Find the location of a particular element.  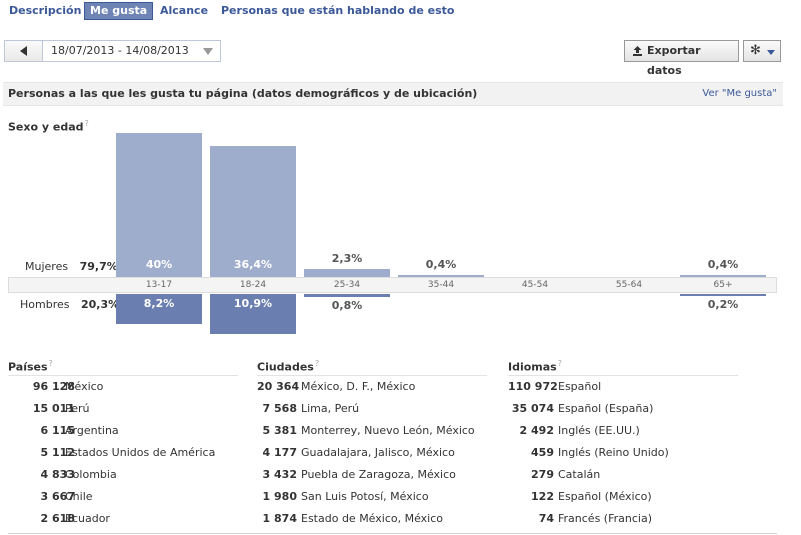

gear-icon: ✻ is located at coordinates (755, 50).